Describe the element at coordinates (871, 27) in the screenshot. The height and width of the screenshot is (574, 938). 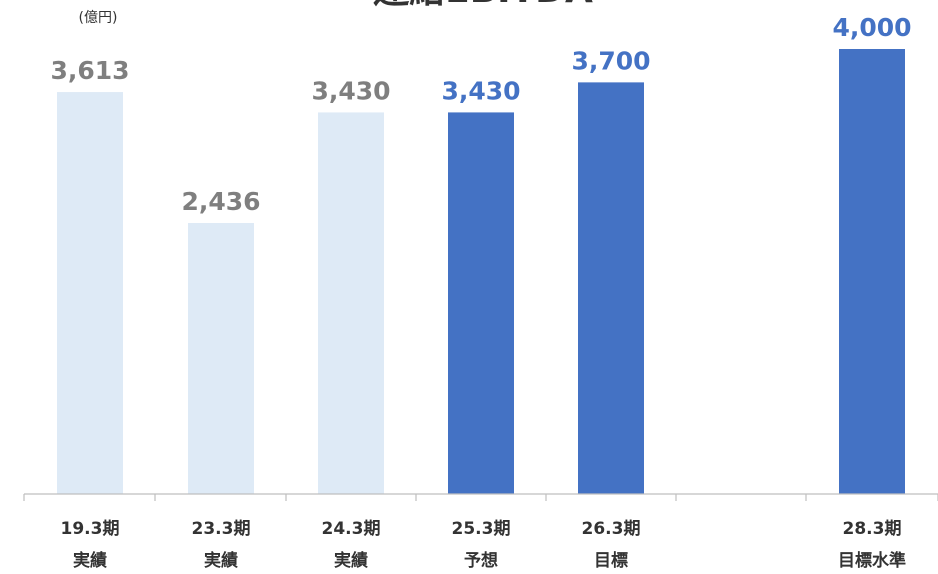
I see `data-label: 4,000` at that location.